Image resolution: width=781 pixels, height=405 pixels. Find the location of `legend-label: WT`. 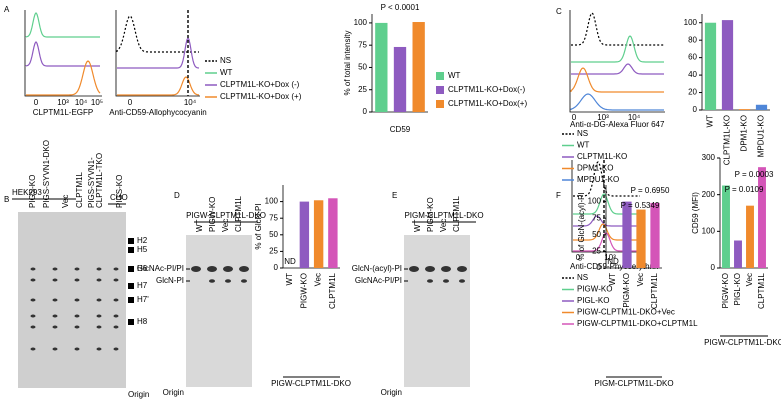

legend-label: WT is located at coordinates (454, 75).